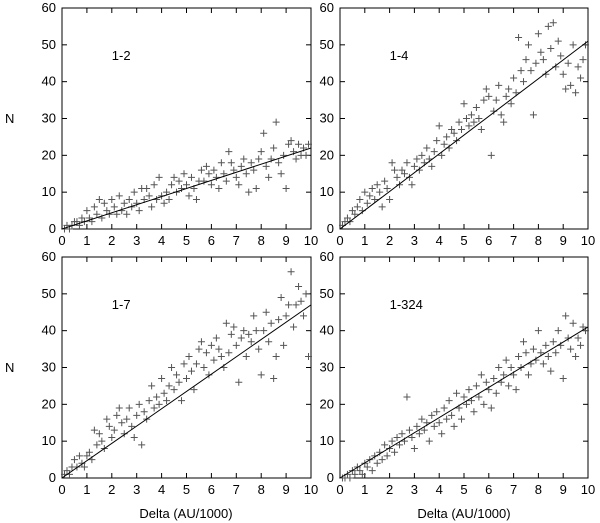 This screenshot has width=600, height=523. Describe the element at coordinates (327, 330) in the screenshot. I see `y-tick-label: 40` at that location.